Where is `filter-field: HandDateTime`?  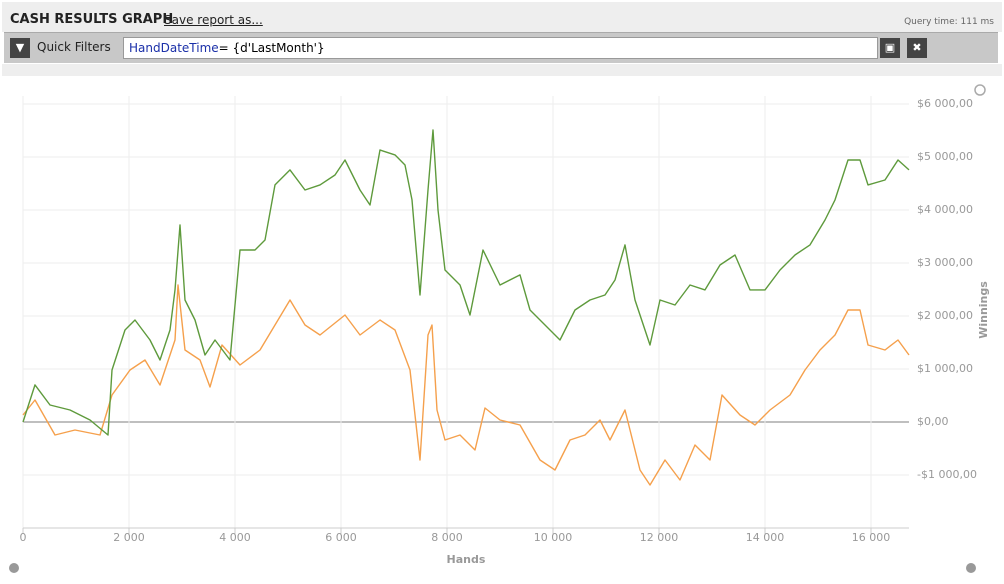
filter-field: HandDateTime is located at coordinates (174, 48).